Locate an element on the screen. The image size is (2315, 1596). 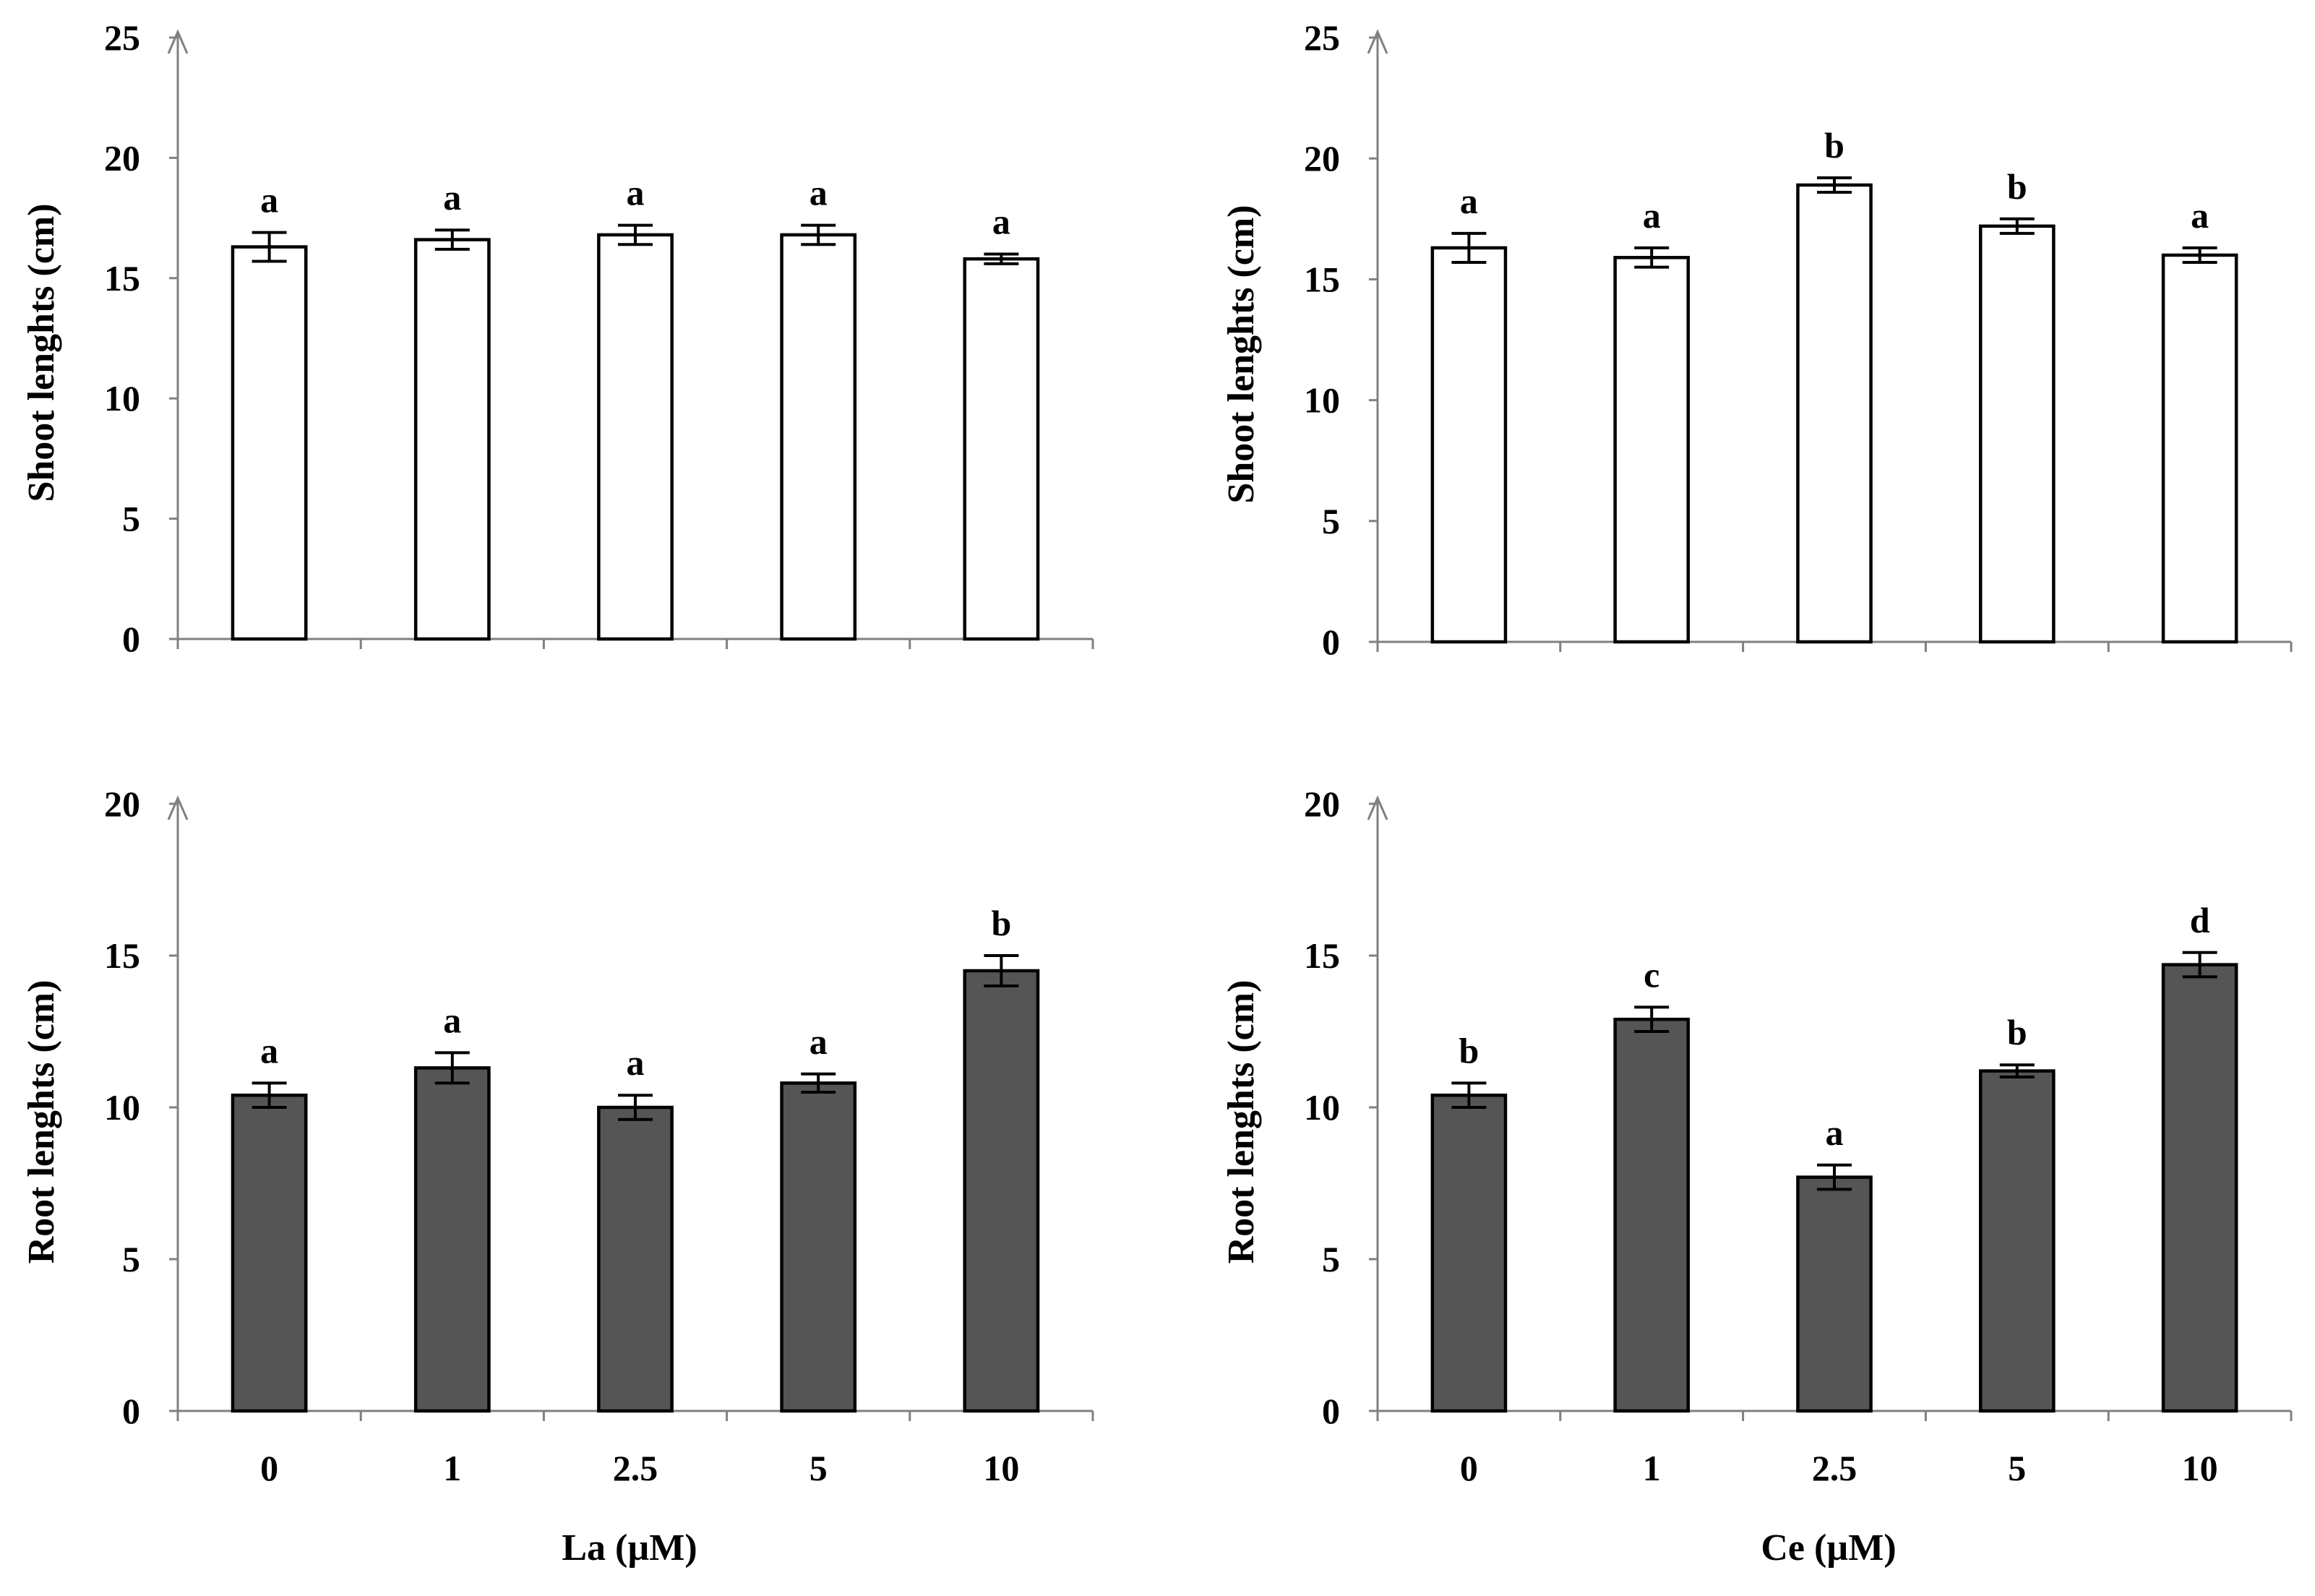
x-axis-title: Ce (µM) is located at coordinates (1828, 1548).